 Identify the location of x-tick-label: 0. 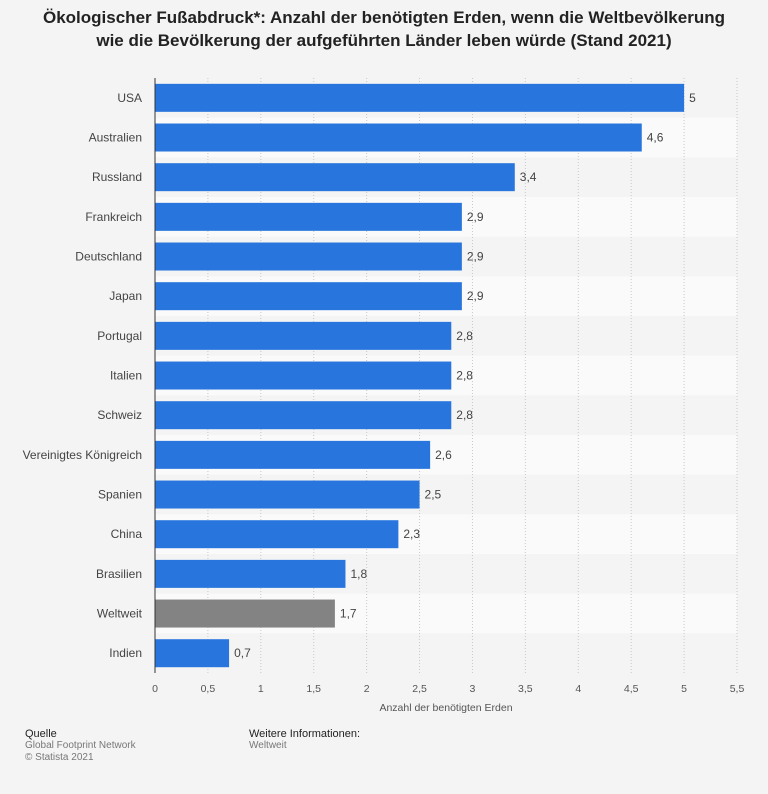
(155, 689).